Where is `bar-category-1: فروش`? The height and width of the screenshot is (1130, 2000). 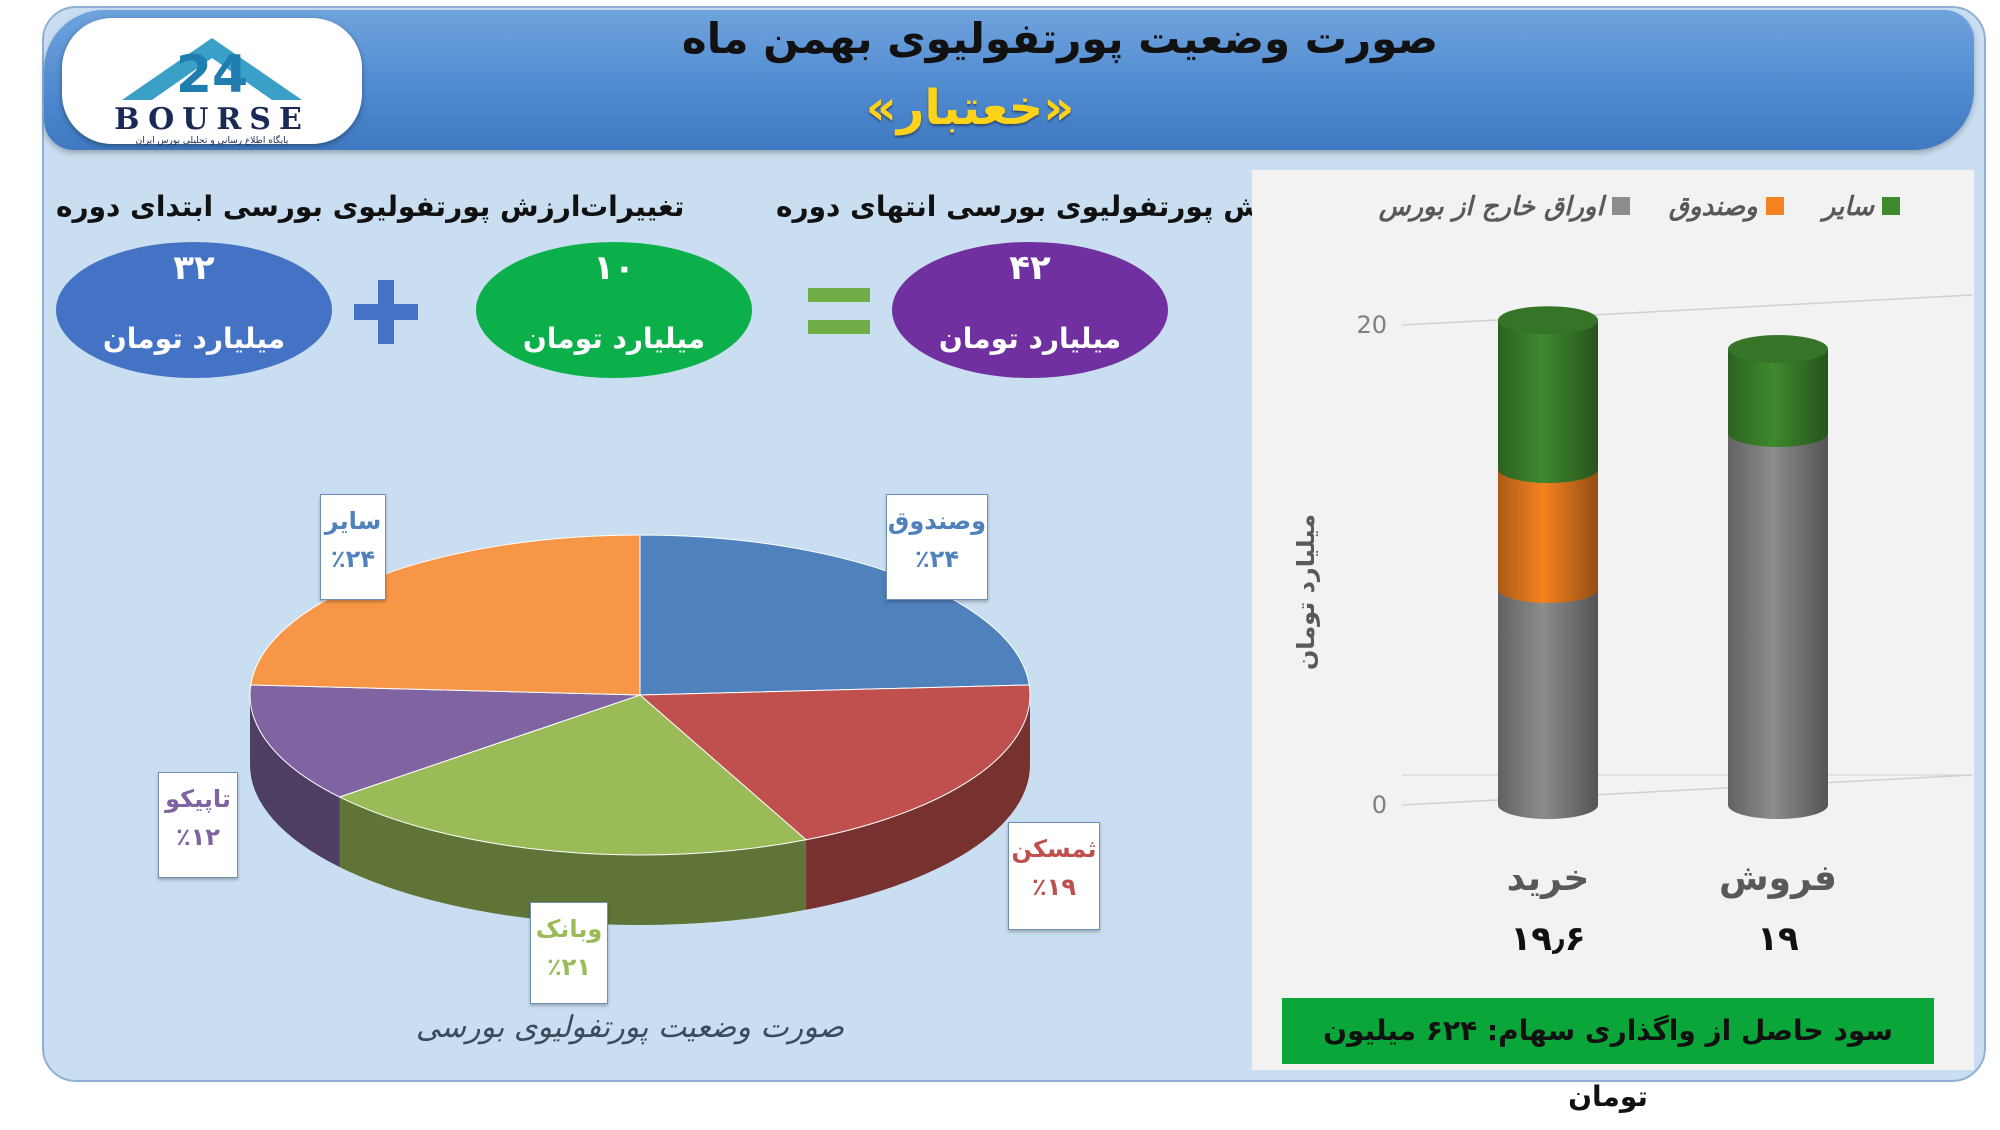 bar-category-1: فروش is located at coordinates (1778, 878).